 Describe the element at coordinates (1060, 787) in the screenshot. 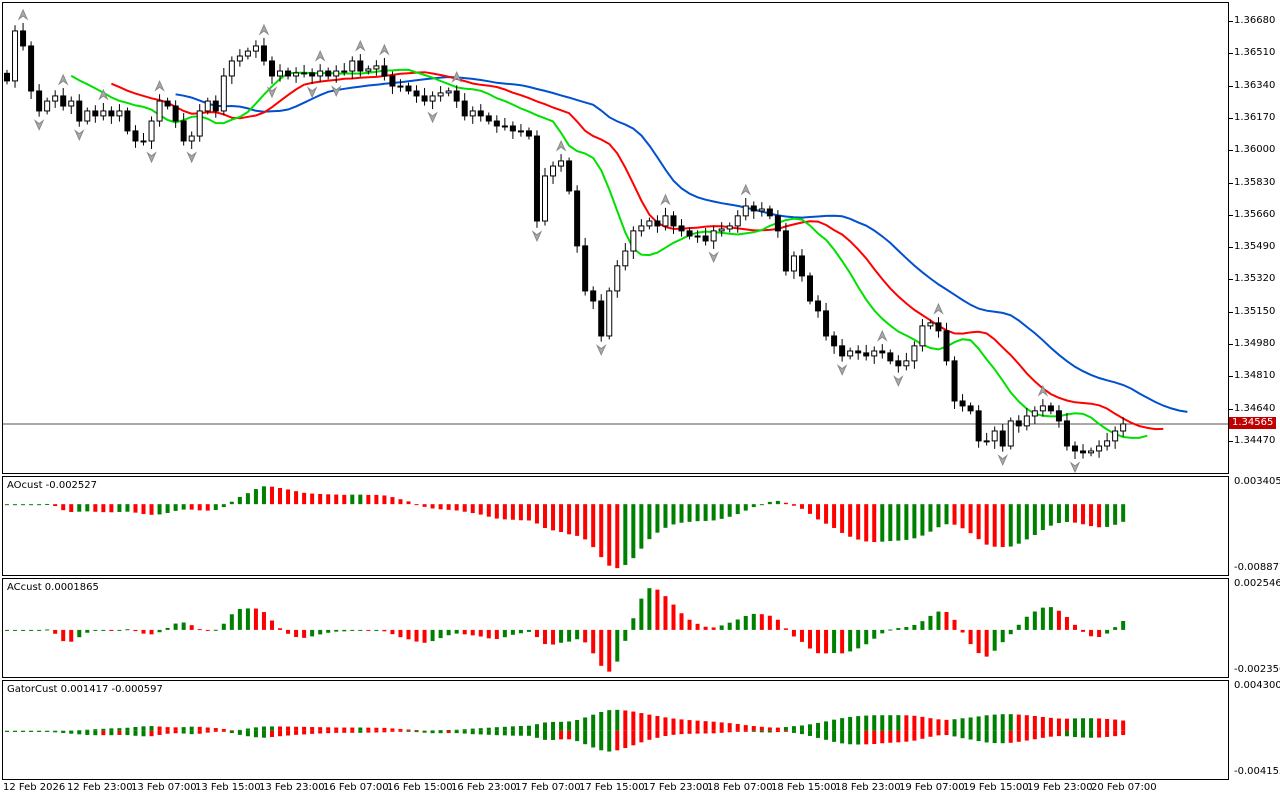

I see `time-axis-label: 19 Feb 23:00` at that location.